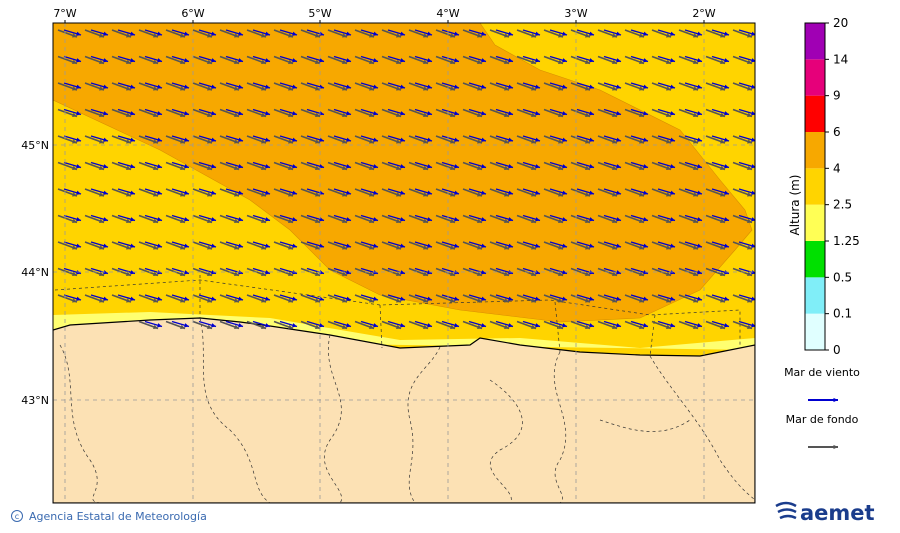 The image size is (900, 533). What do you see at coordinates (822, 372) in the screenshot?
I see `legend-label: Mar de viento` at bounding box center [822, 372].